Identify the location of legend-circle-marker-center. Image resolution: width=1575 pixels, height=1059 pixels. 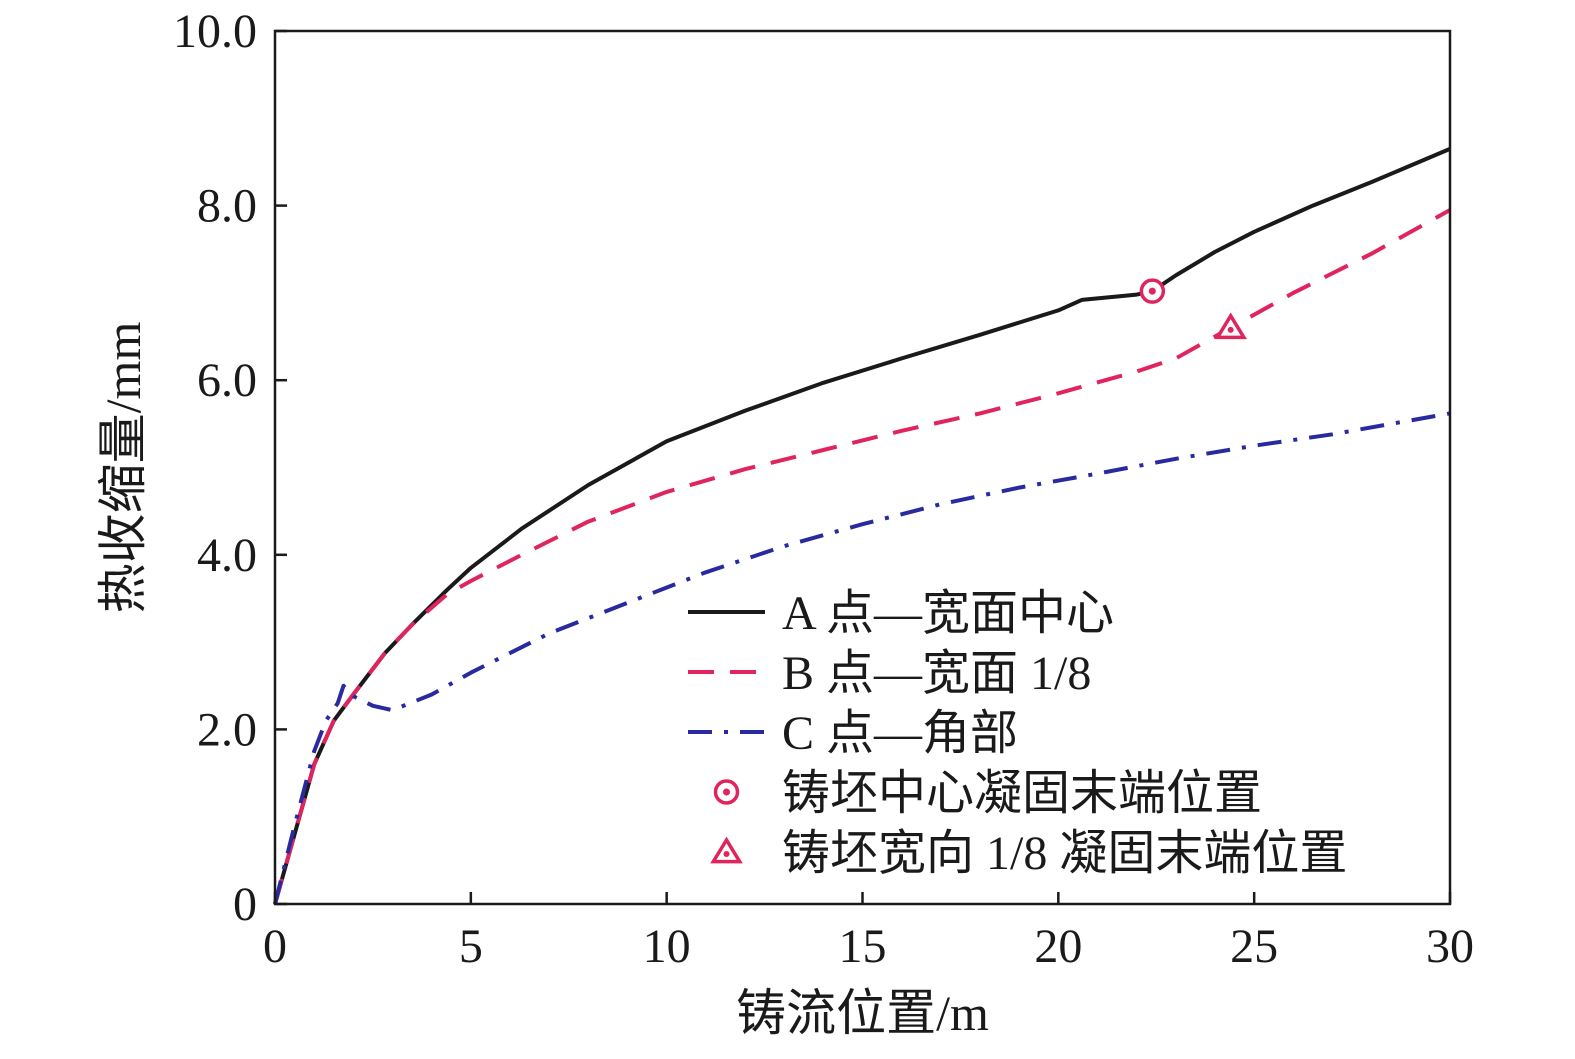
(726, 792).